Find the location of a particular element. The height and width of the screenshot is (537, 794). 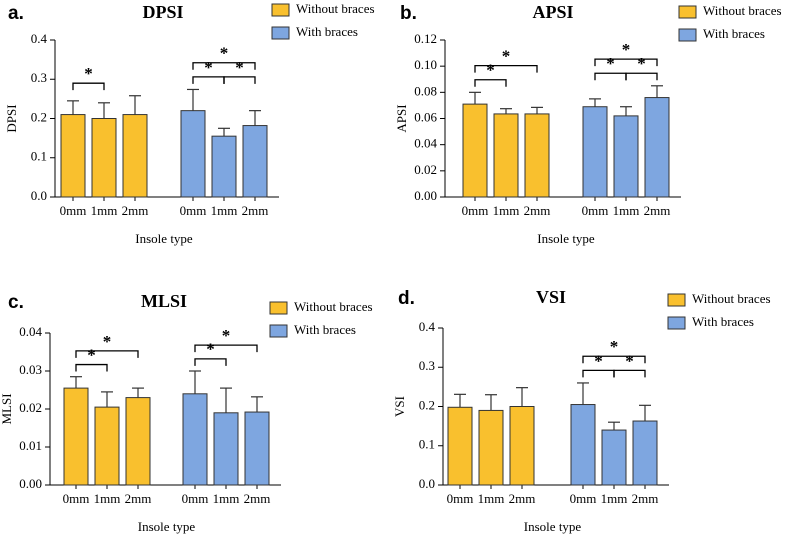

y-axis-label: MLSI is located at coordinates (7, 408).